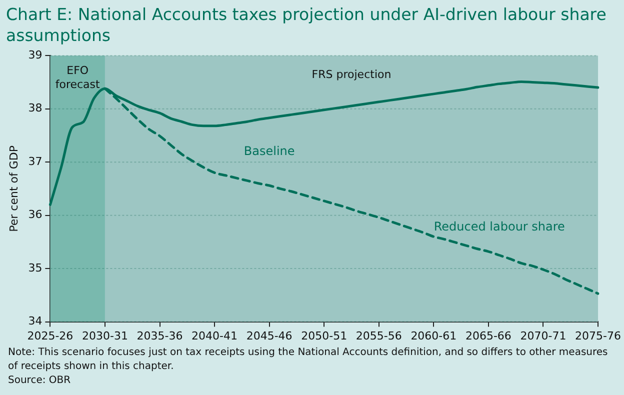  I want to click on x-tick-label: 2055-56, so click(379, 335).